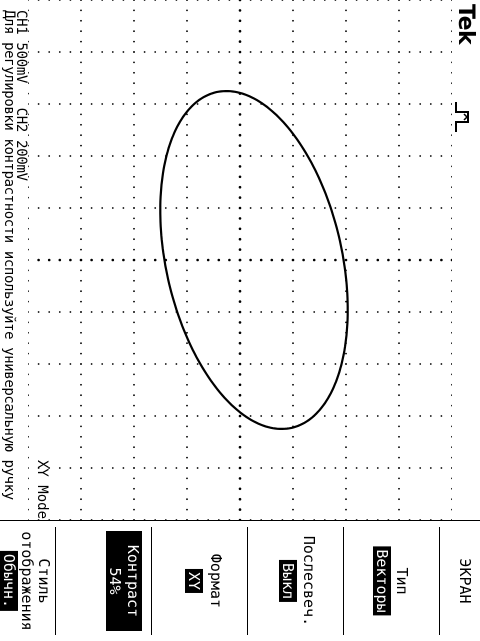  I want to click on menu-title: ЭКРАН, so click(465, 581).